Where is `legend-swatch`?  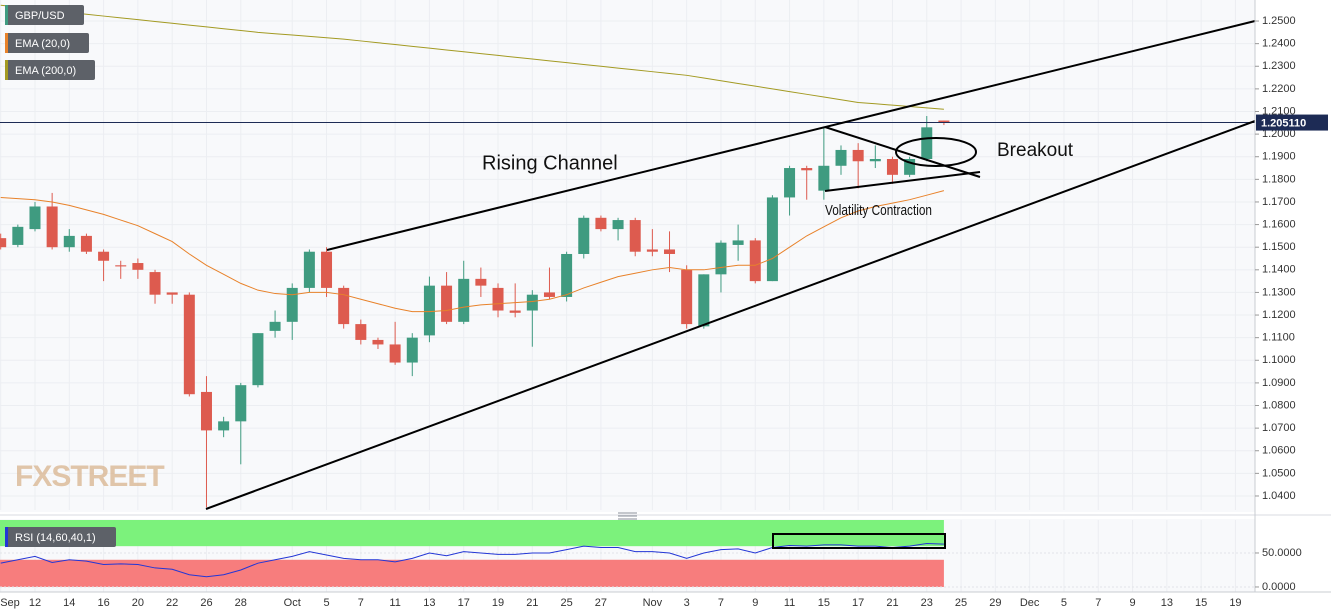 legend-swatch is located at coordinates (6, 537).